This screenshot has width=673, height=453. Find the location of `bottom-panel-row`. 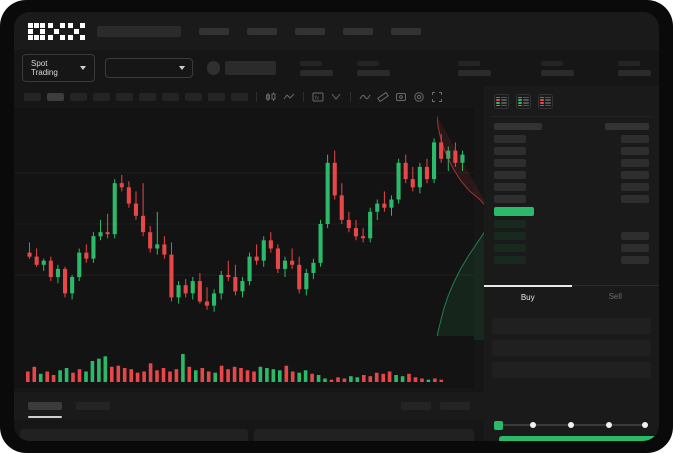

bottom-panel-row is located at coordinates (336, 435).